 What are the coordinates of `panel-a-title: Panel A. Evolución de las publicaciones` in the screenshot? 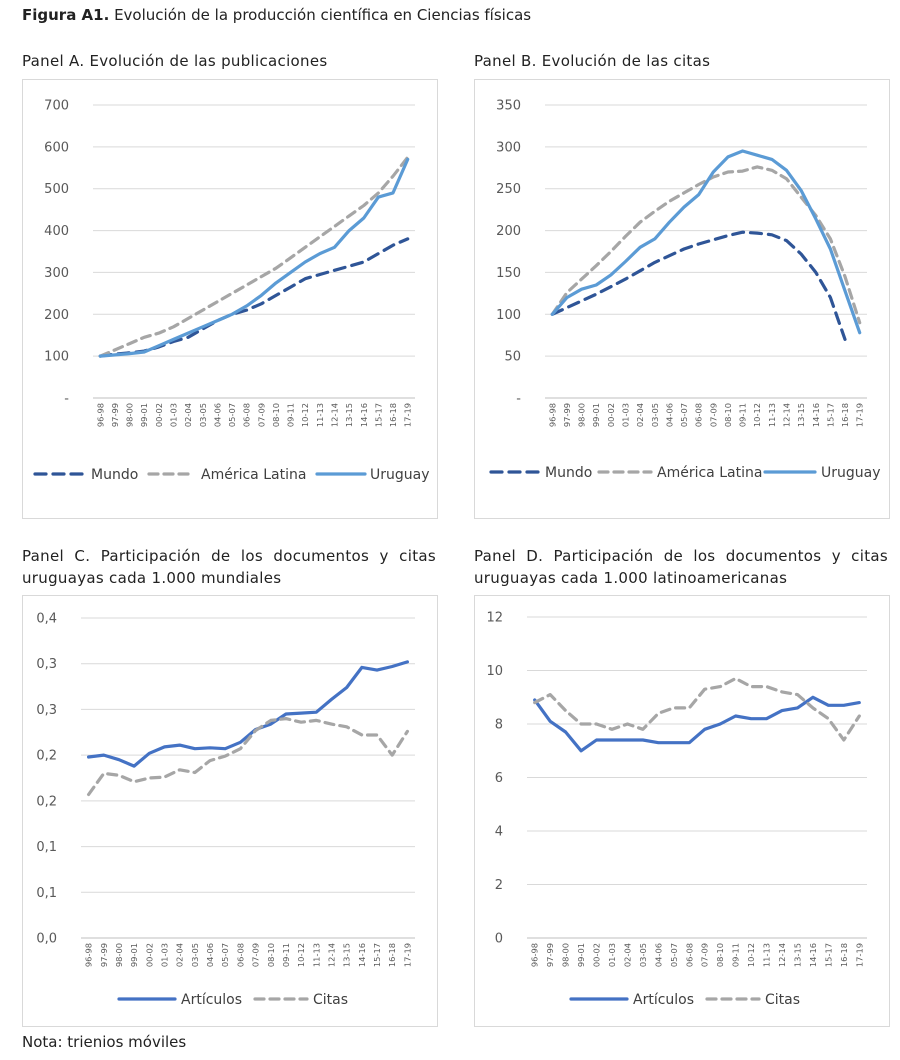 It's located at (175, 61).